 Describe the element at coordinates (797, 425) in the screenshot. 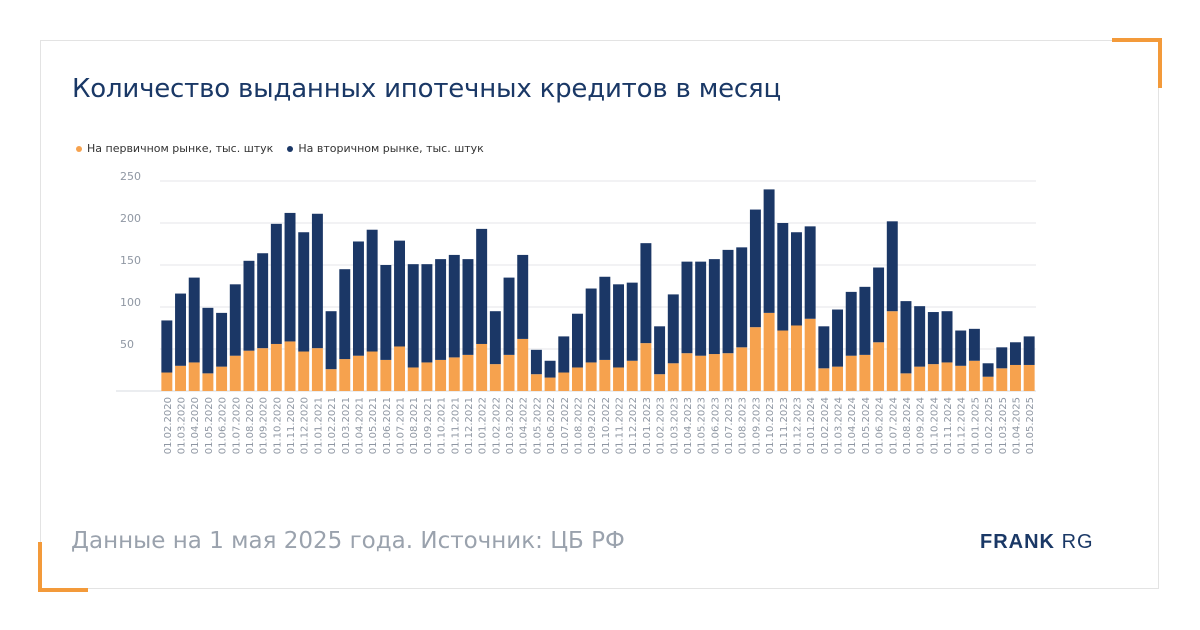

I see `x-tick-label: 01.12.2023` at that location.